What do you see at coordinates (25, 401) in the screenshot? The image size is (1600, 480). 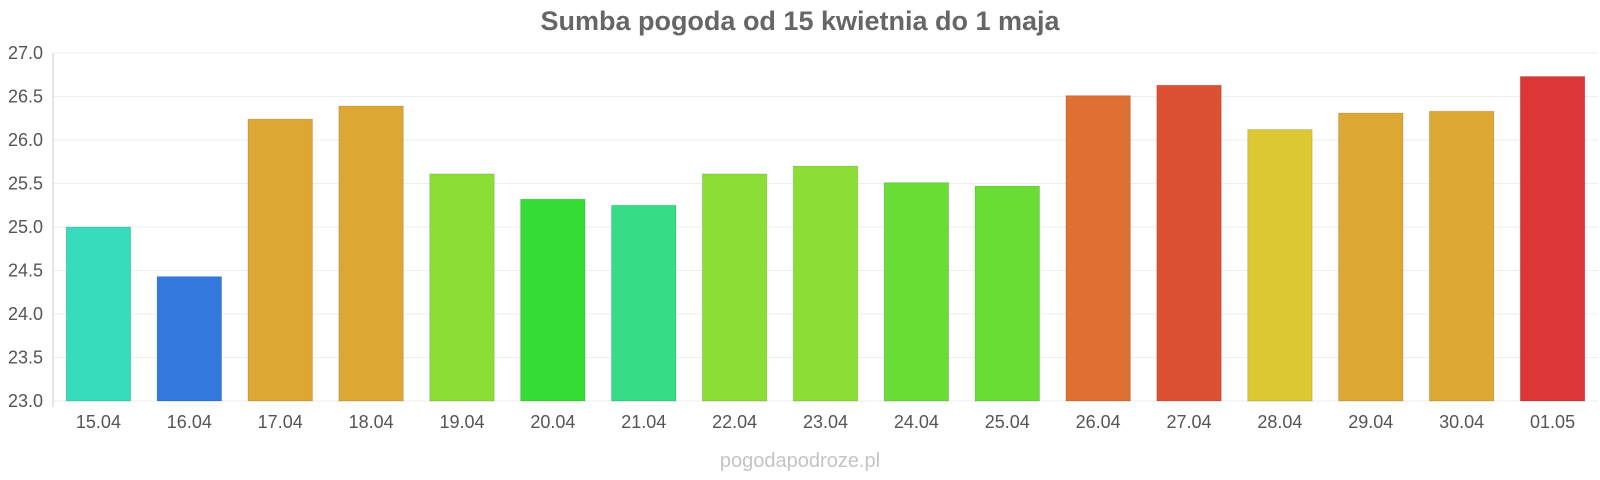 I see `y-tick-label: 23.0` at bounding box center [25, 401].